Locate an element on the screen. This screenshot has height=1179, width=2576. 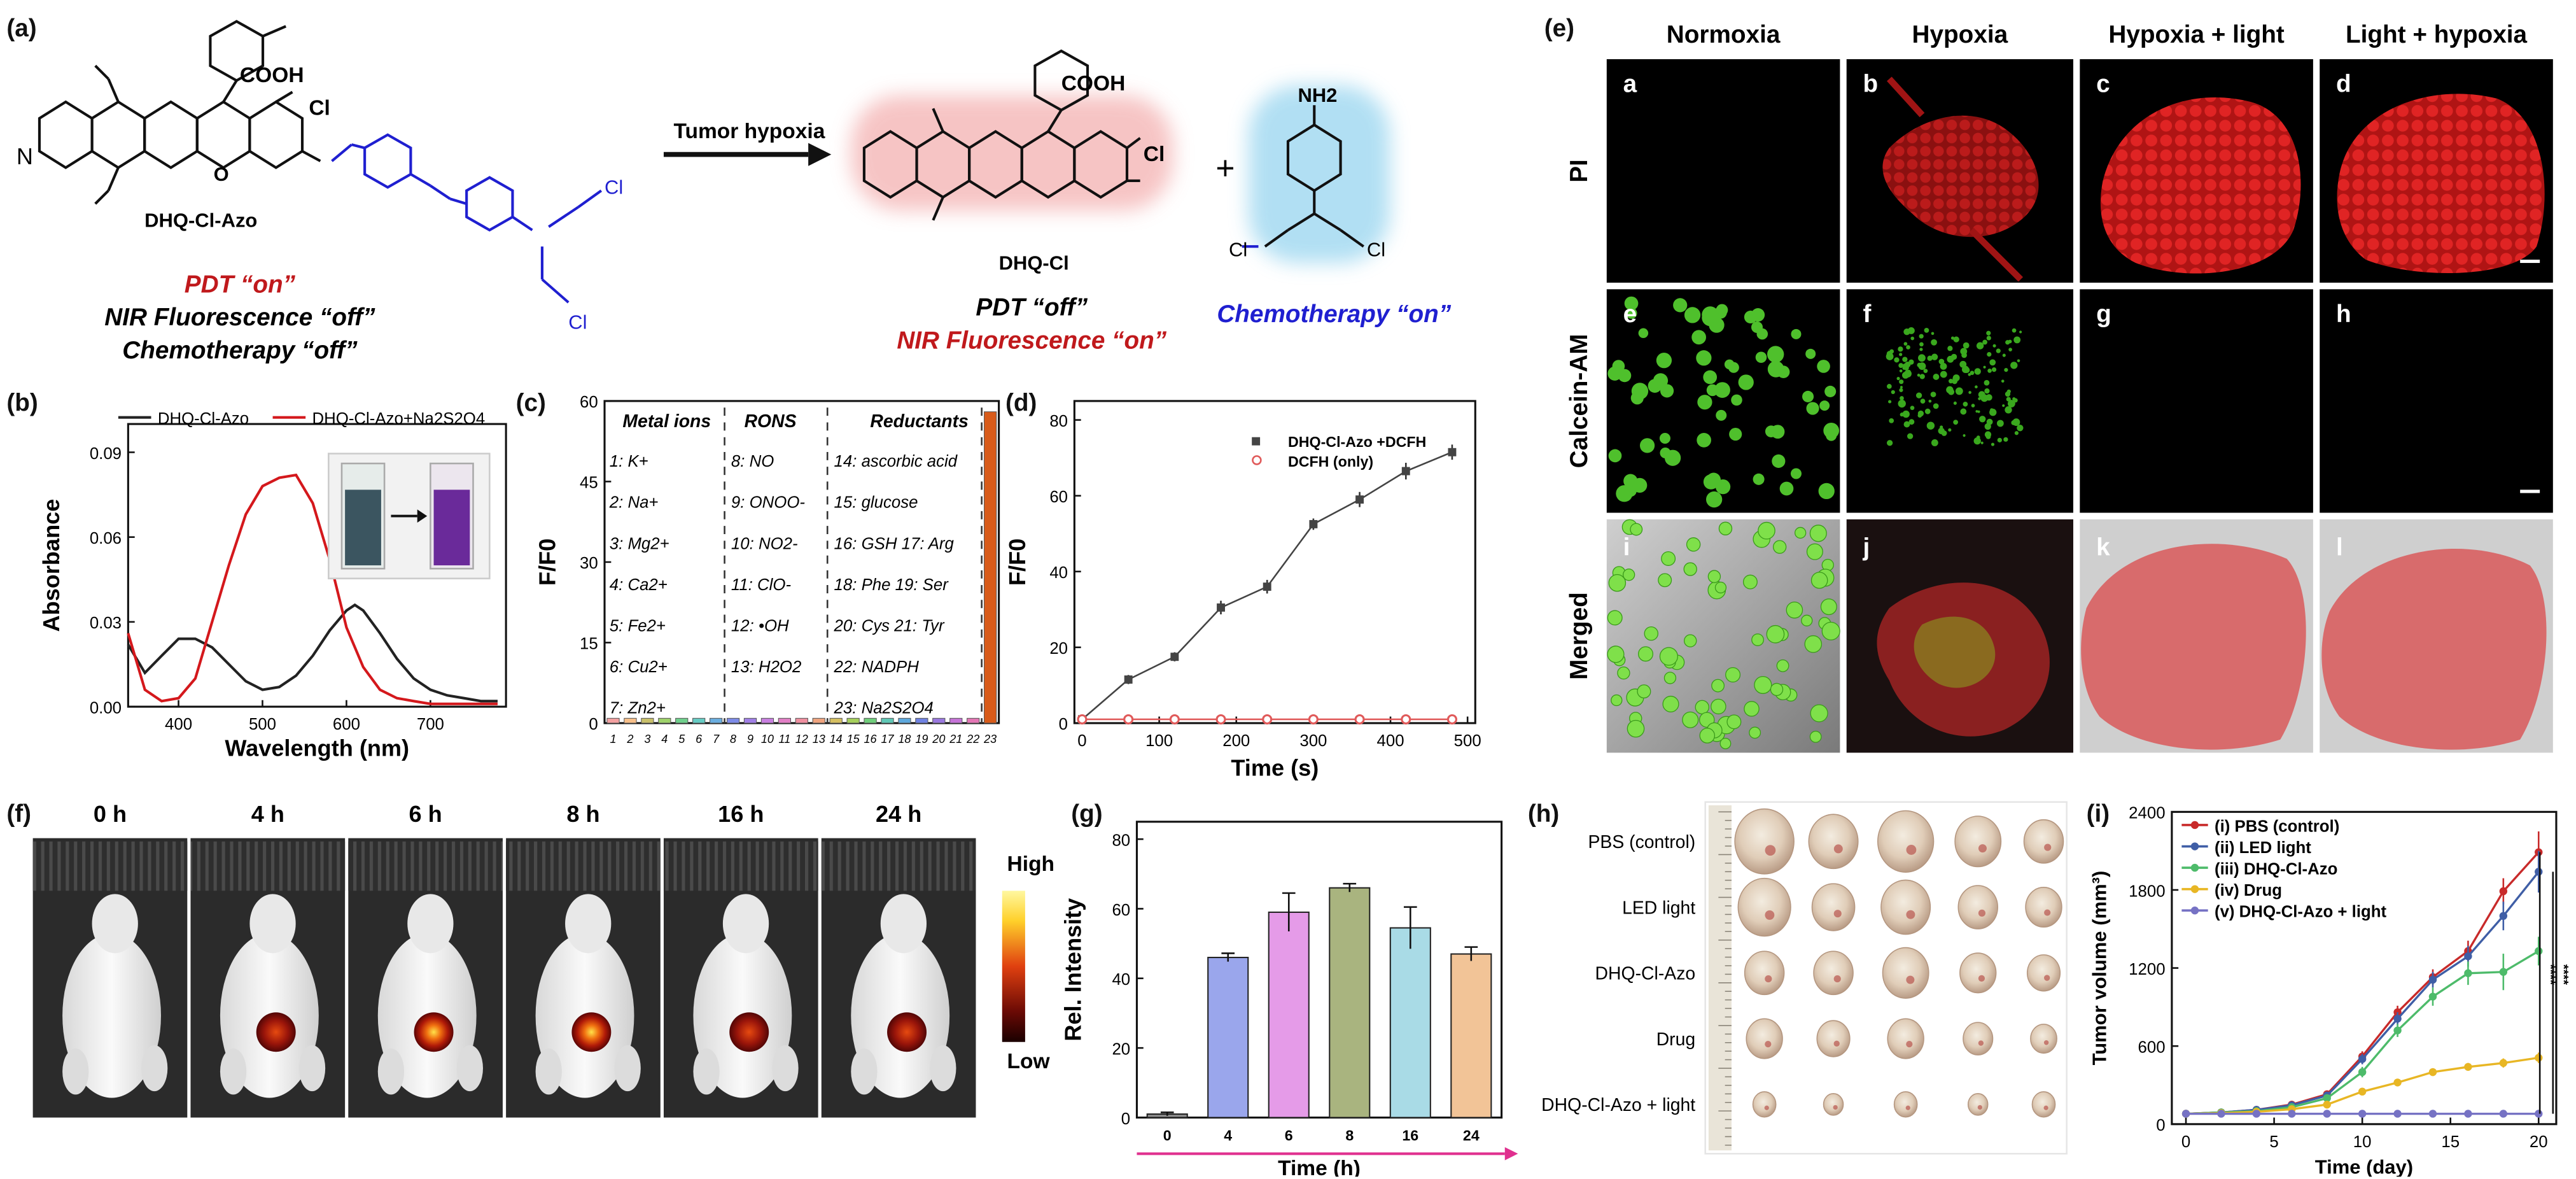
analyte-label: 23: Na2S2O4 is located at coordinates (884, 708).